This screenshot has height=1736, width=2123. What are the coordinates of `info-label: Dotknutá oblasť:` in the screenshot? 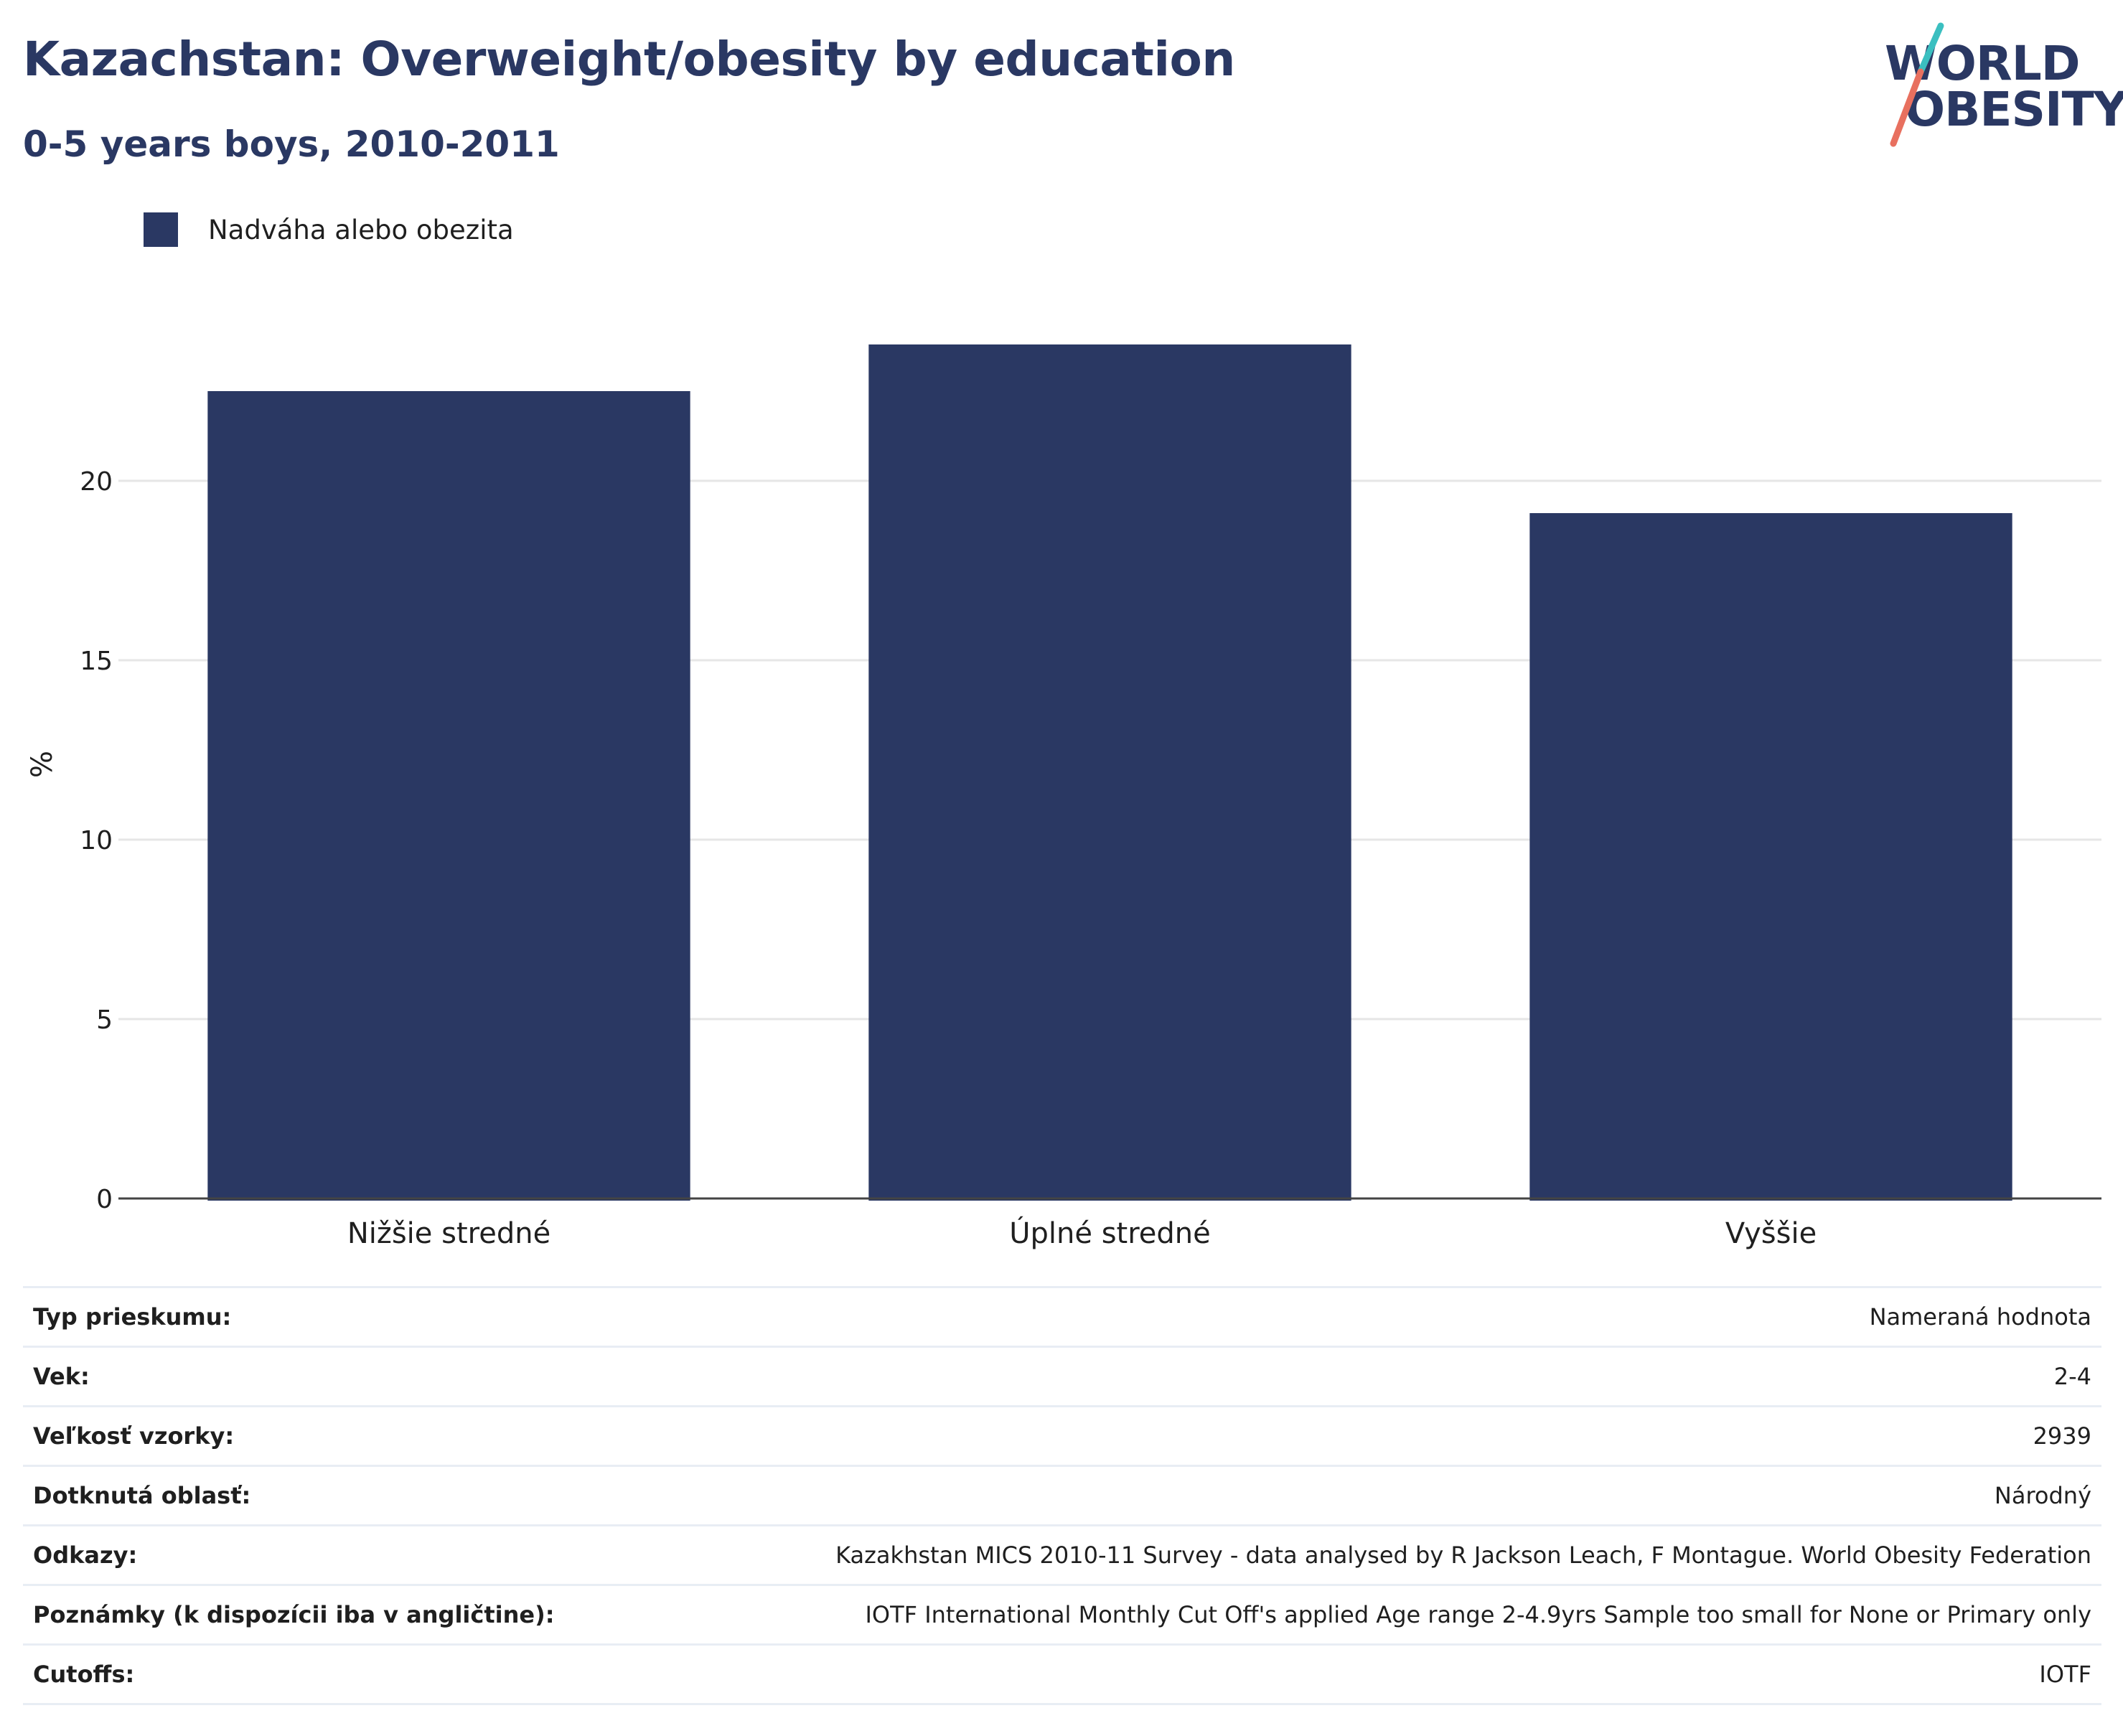 It's located at (142, 1495).